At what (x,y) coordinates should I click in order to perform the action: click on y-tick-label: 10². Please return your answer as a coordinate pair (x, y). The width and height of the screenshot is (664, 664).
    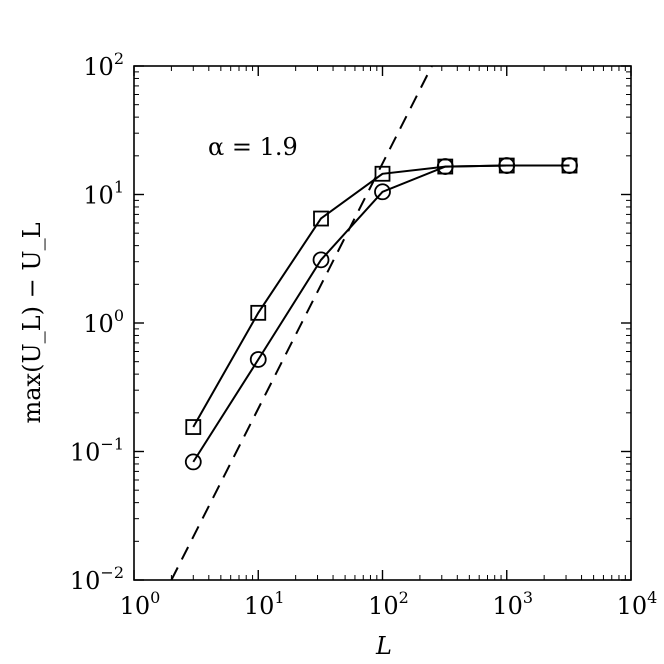
    Looking at the image, I should click on (103, 65).